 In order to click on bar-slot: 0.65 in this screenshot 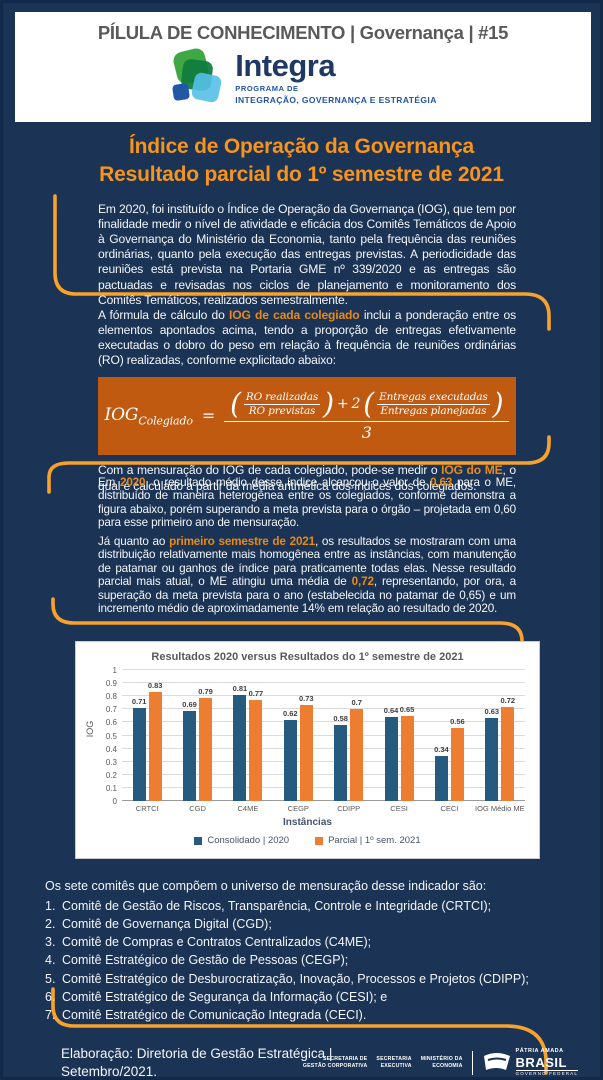, I will do `click(407, 735)`.